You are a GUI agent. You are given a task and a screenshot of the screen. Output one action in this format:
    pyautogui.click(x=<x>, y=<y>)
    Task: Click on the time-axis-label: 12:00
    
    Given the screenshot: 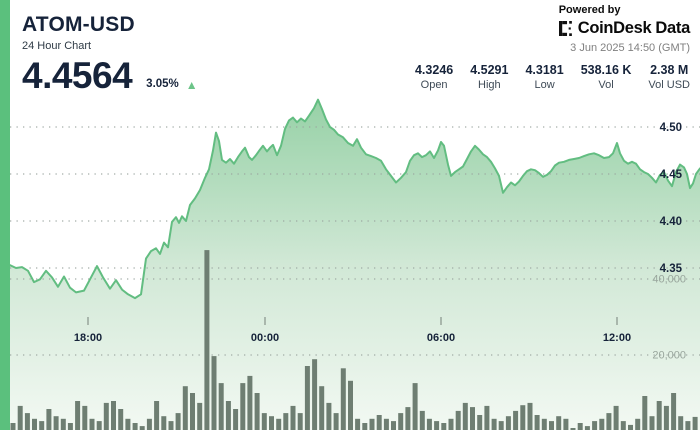 What is the action you would take?
    pyautogui.click(x=617, y=338)
    